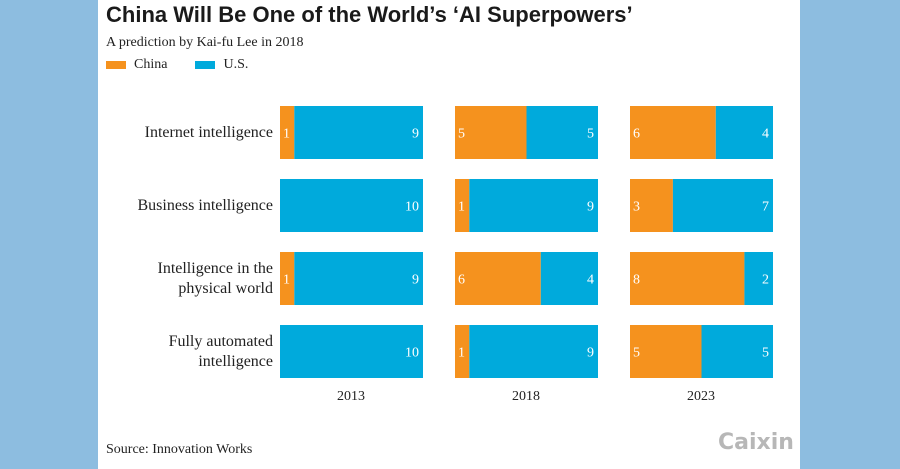 The height and width of the screenshot is (469, 900). What do you see at coordinates (220, 341) in the screenshot?
I see `row-label-line: Fully automated` at bounding box center [220, 341].